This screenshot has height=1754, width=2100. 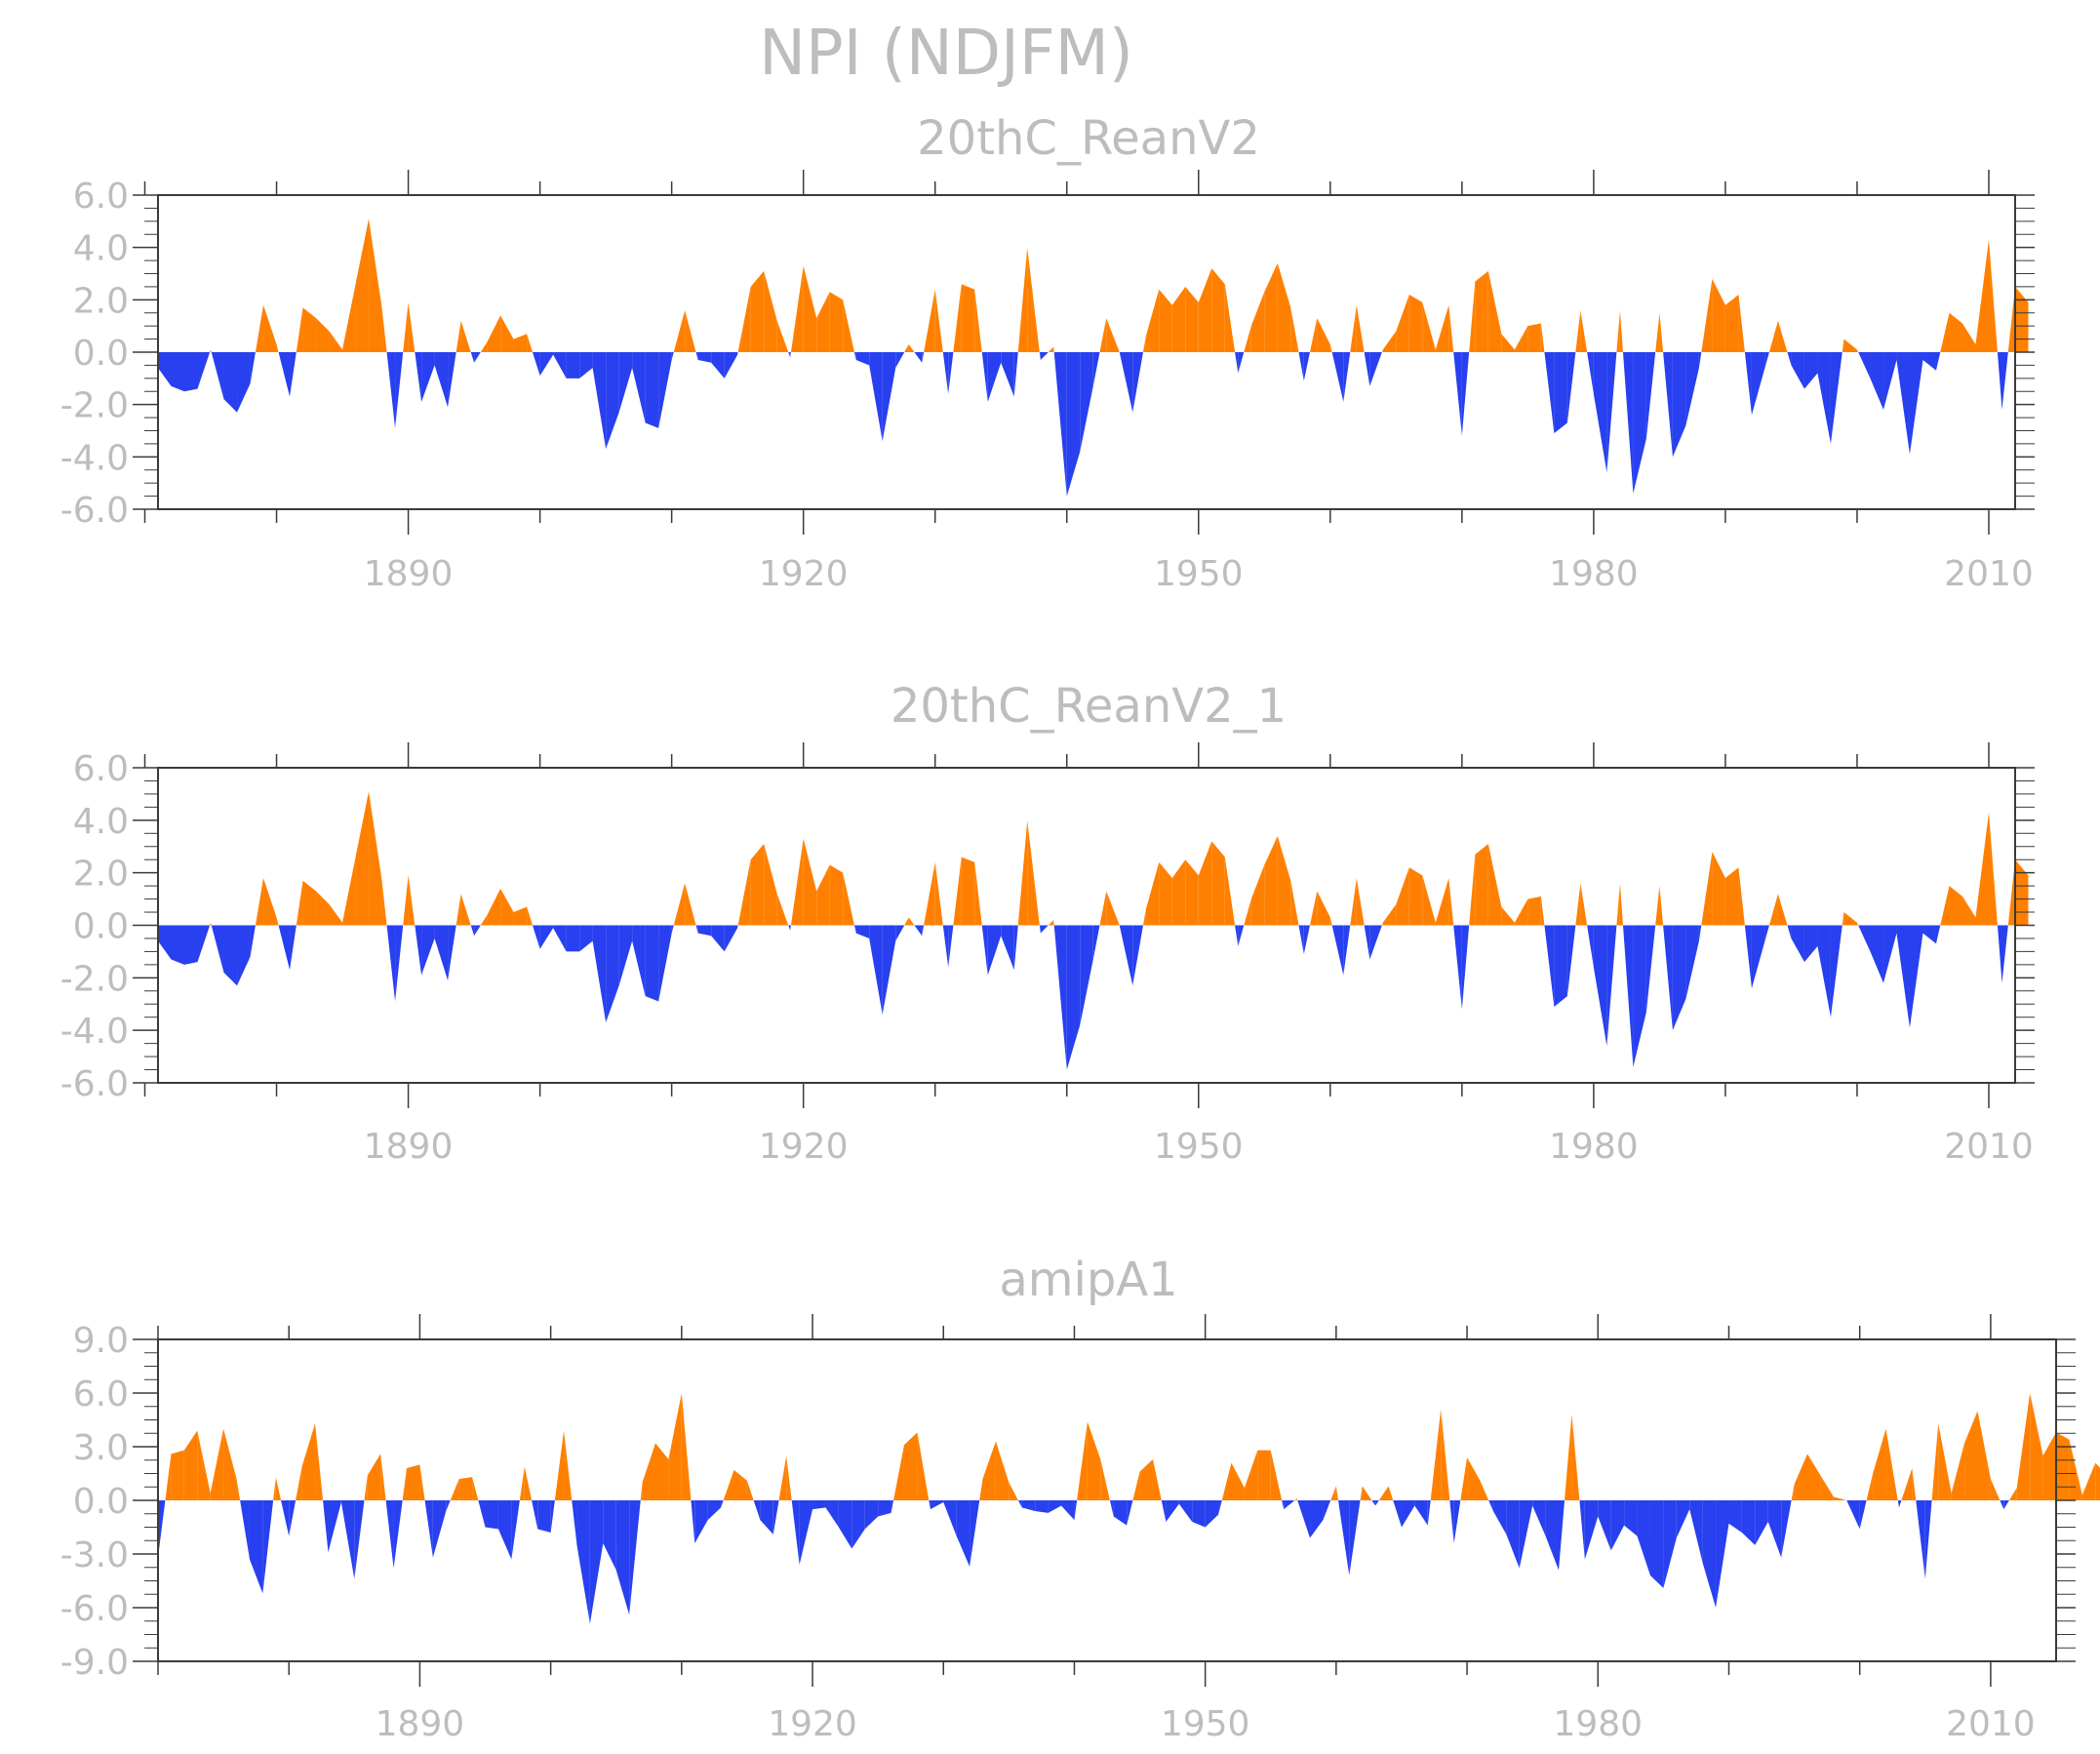 I want to click on y-tick-label: 0.0, so click(x=101, y=927).